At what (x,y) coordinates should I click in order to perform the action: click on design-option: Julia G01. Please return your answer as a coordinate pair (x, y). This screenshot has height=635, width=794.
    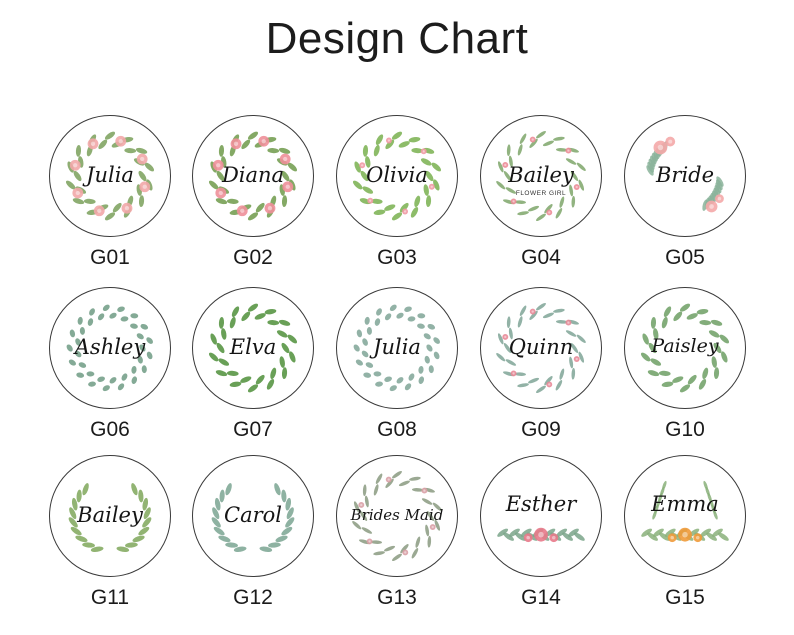
    Looking at the image, I should click on (110, 192).